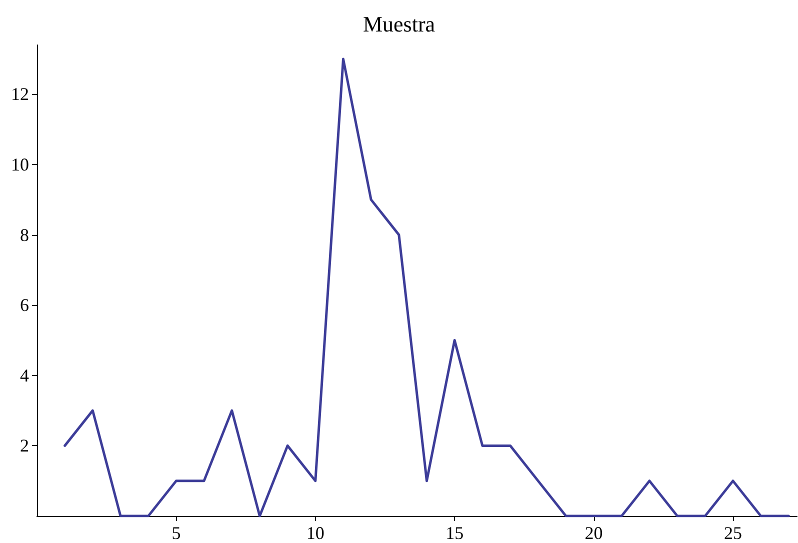 The height and width of the screenshot is (543, 798). Describe the element at coordinates (24, 234) in the screenshot. I see `y-tick-label: 8` at that location.